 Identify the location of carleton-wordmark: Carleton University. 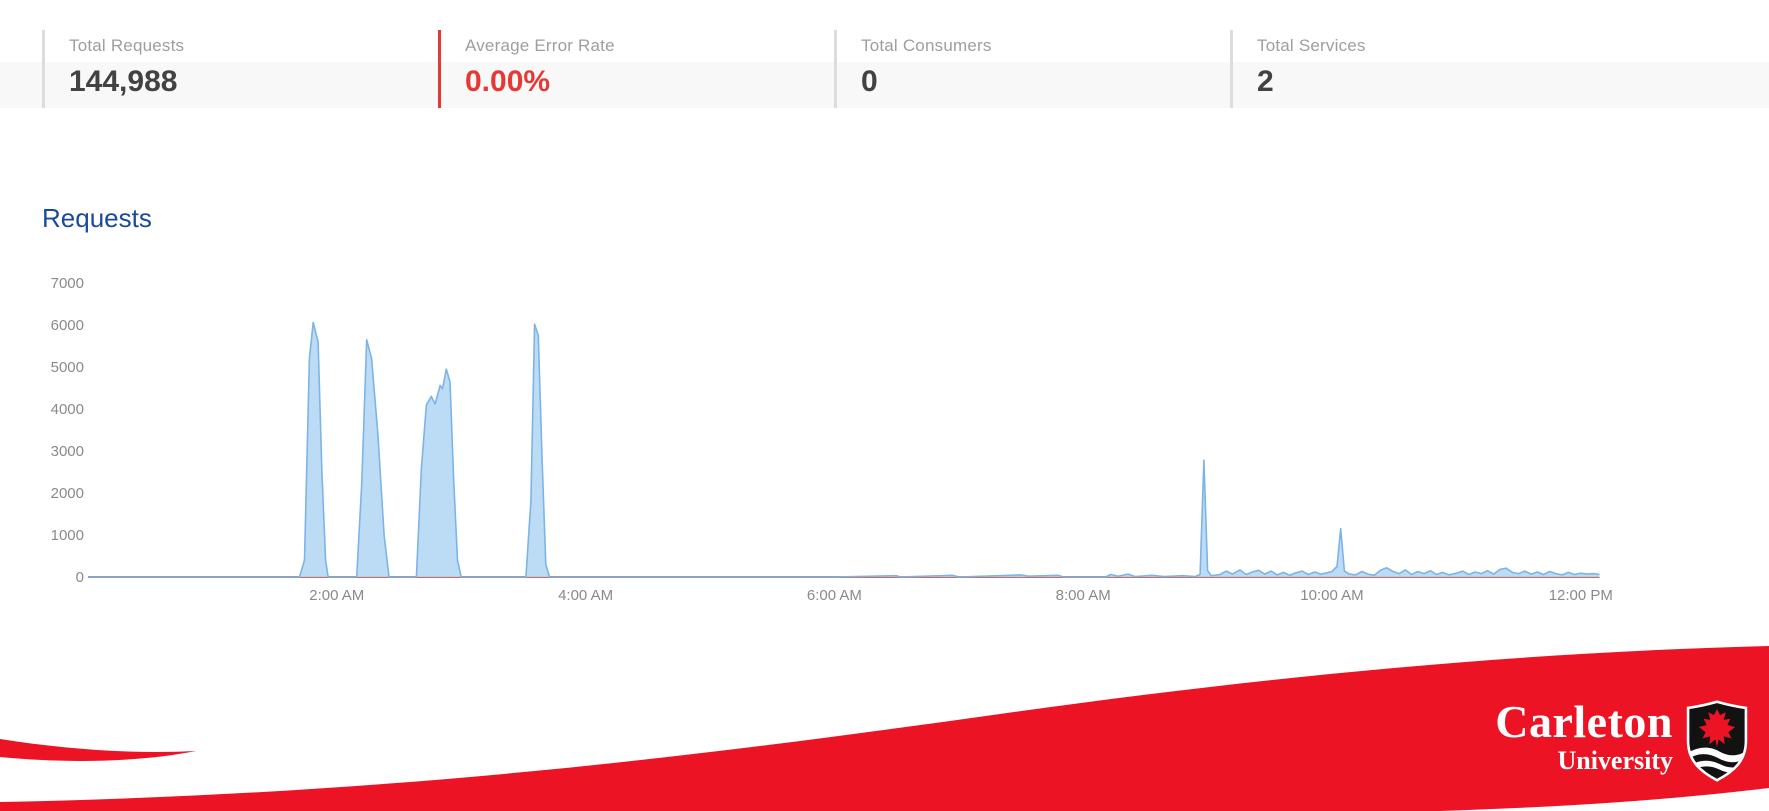
(1584, 737).